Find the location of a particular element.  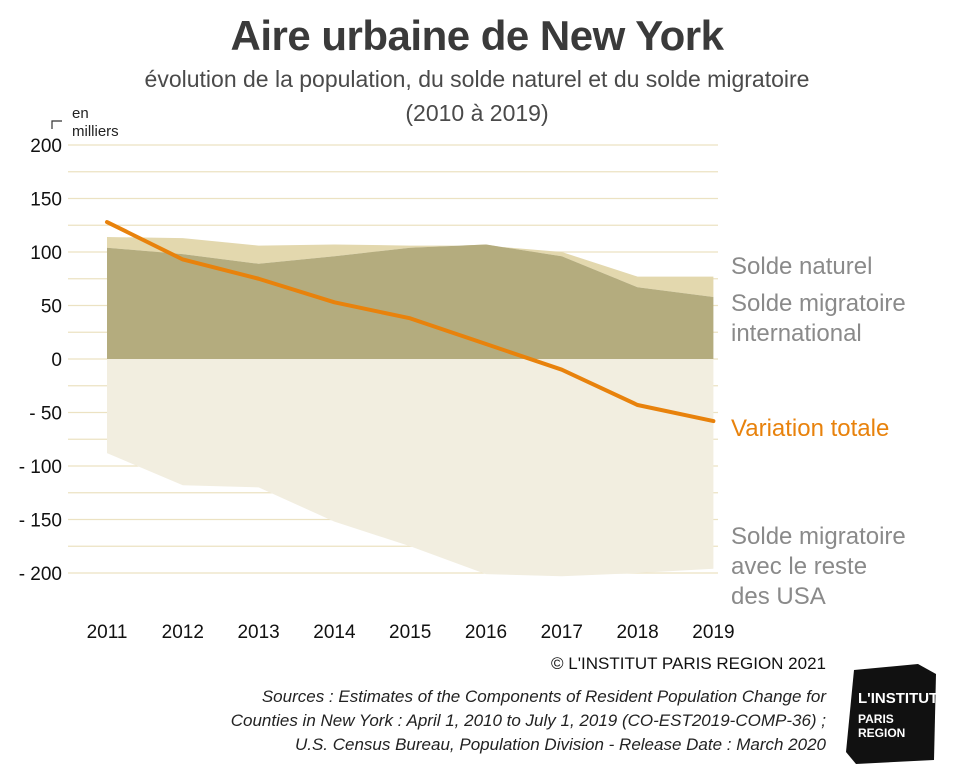

y-tick-label: 0 is located at coordinates (56, 360).